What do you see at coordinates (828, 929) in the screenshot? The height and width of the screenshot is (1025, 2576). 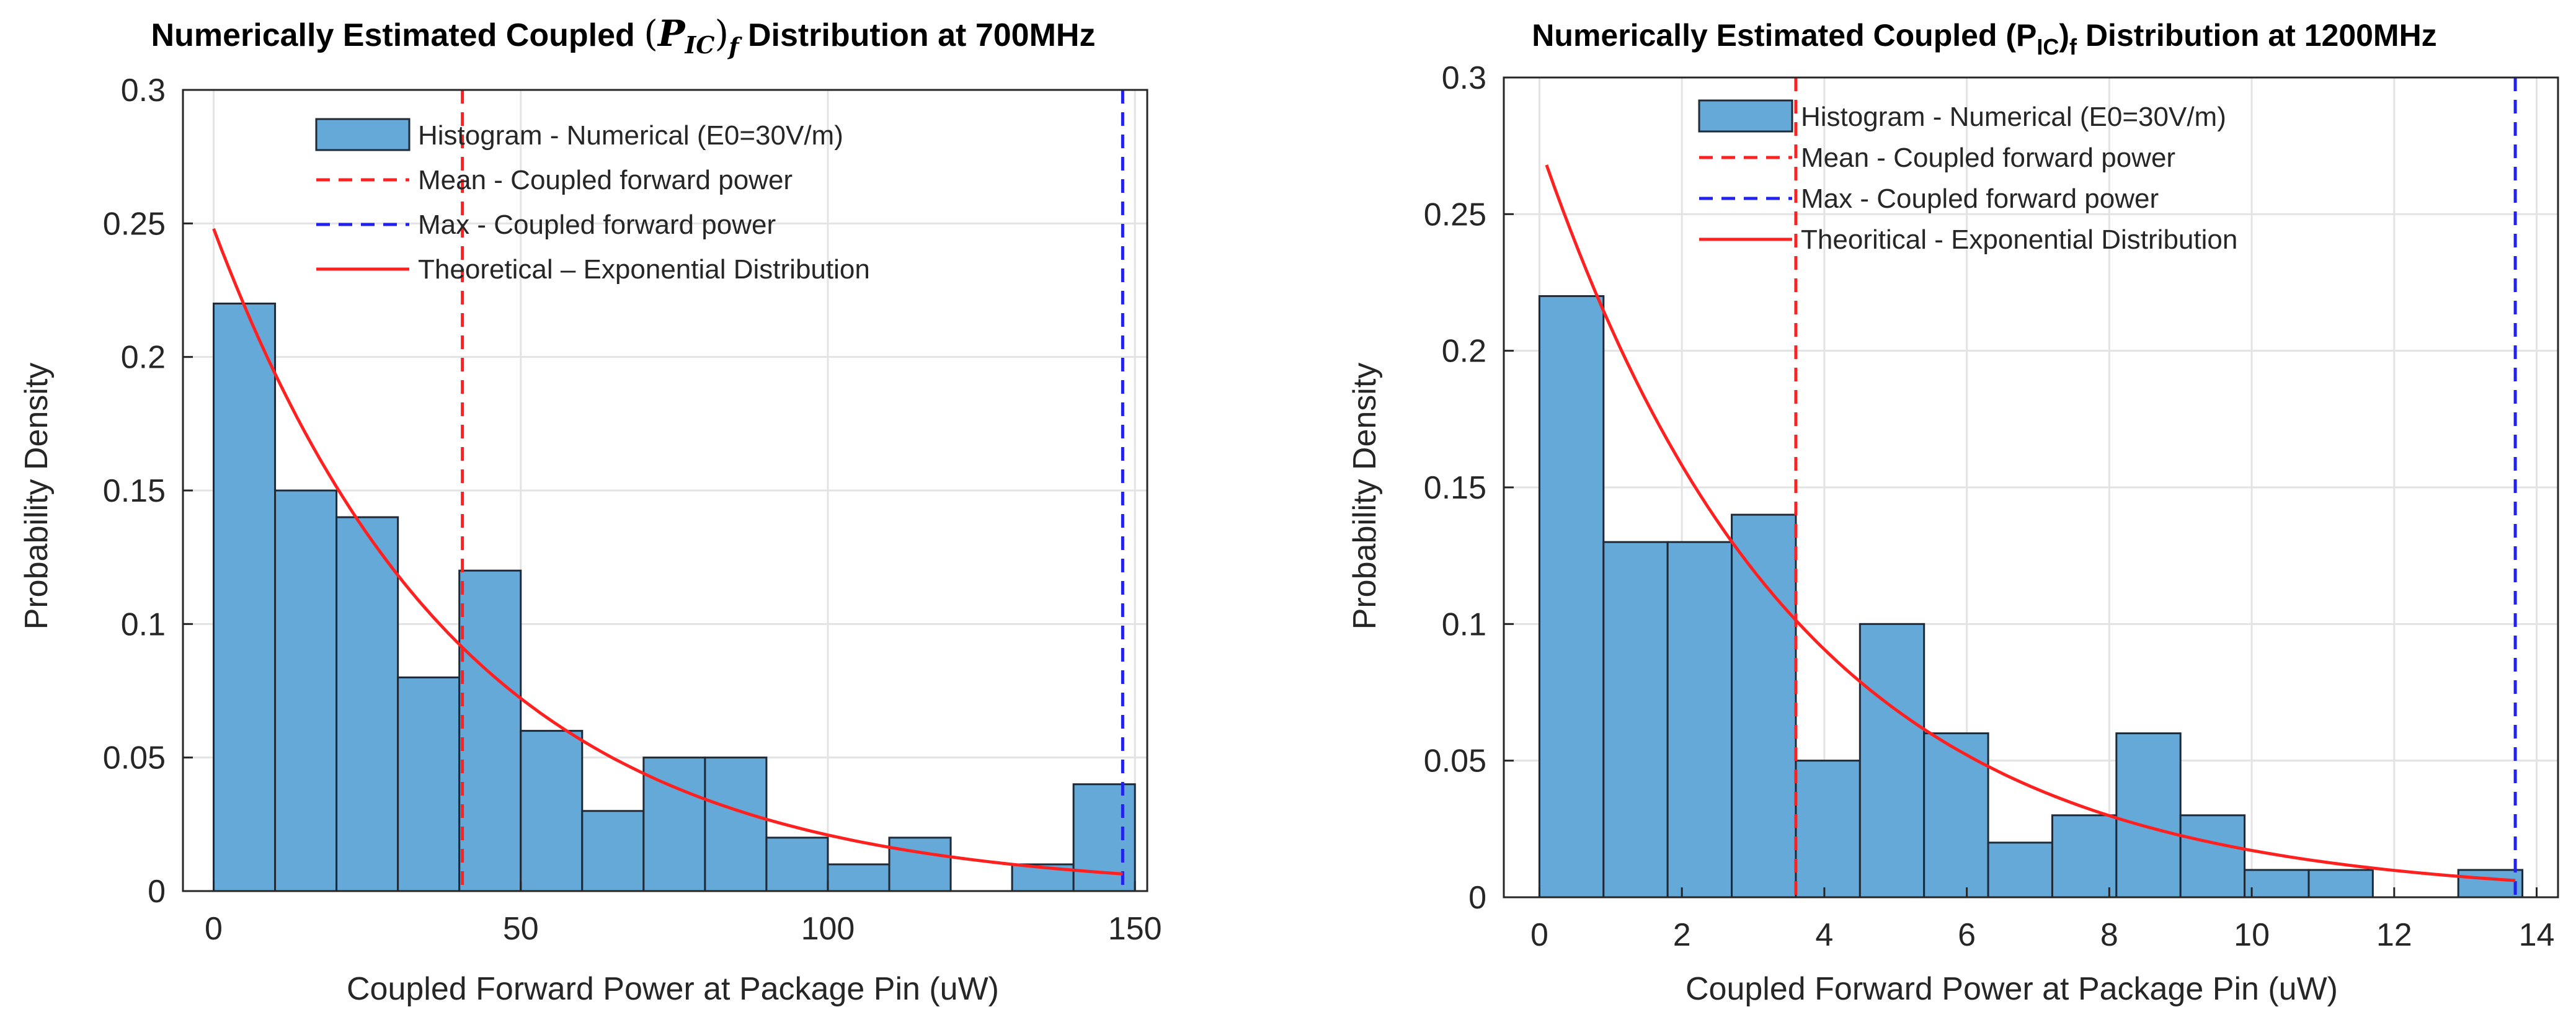 I see `x-tick-label: 100` at bounding box center [828, 929].